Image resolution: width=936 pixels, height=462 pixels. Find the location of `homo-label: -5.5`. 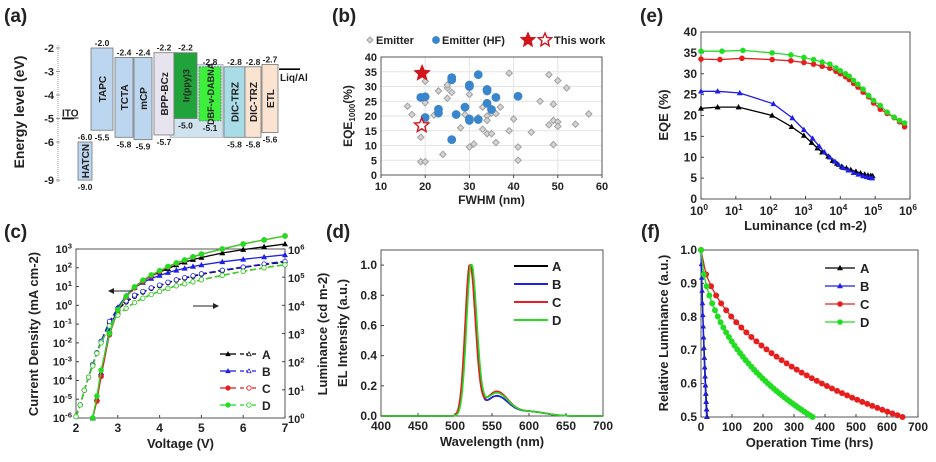

homo-label: -5.5 is located at coordinates (102, 137).